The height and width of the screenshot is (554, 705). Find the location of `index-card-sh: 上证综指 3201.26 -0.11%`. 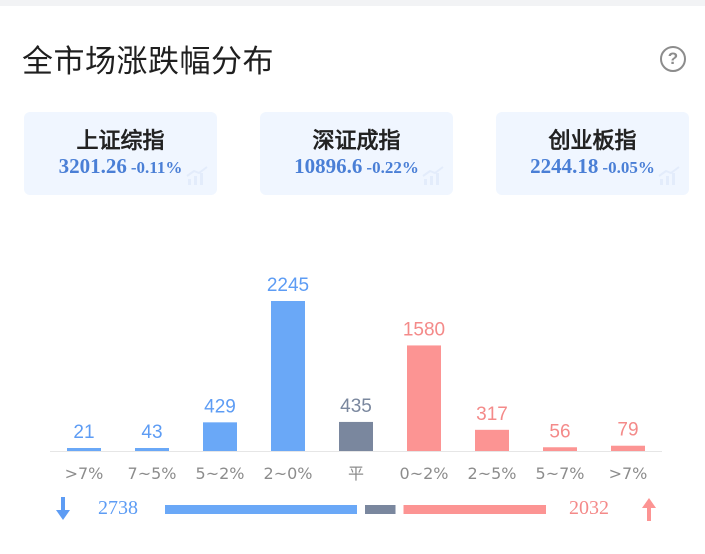

index-card-sh: 上证综指 3201.26 -0.11% is located at coordinates (120, 153).